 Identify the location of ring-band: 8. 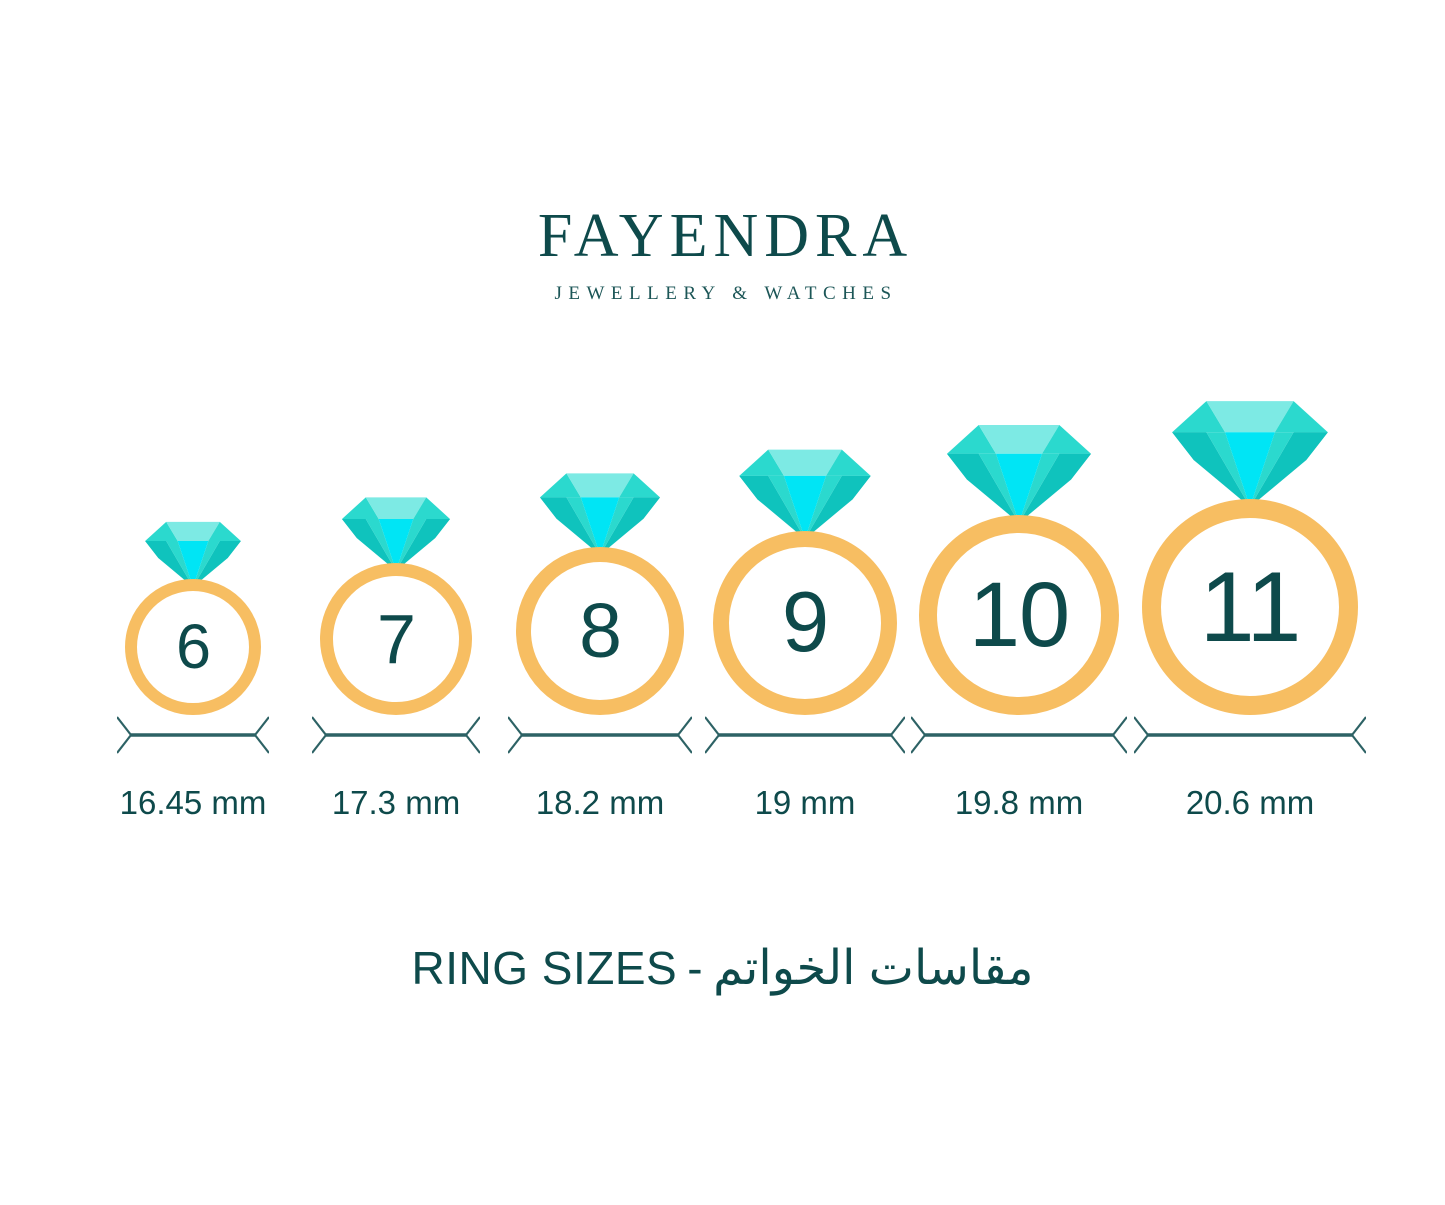
(600, 631).